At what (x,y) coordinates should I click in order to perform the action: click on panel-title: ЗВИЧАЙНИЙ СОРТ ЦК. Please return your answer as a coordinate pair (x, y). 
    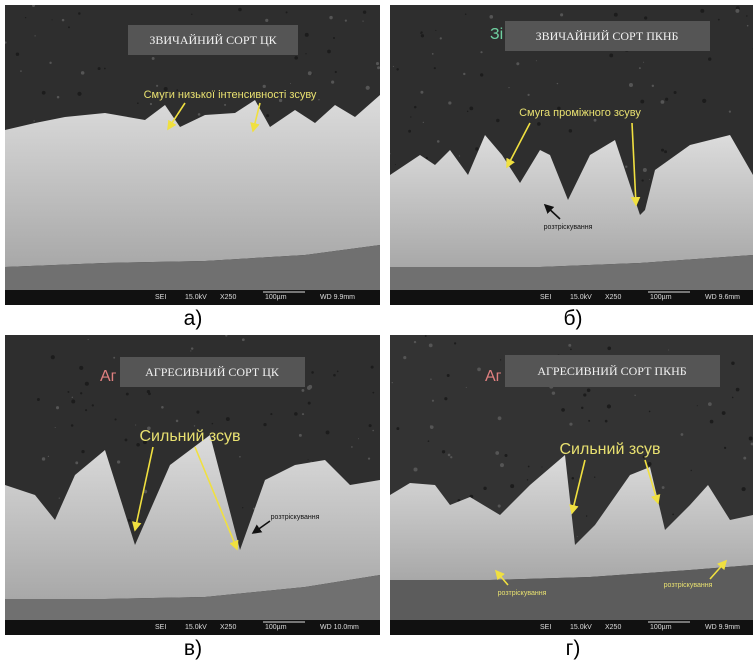
    Looking at the image, I should click on (213, 40).